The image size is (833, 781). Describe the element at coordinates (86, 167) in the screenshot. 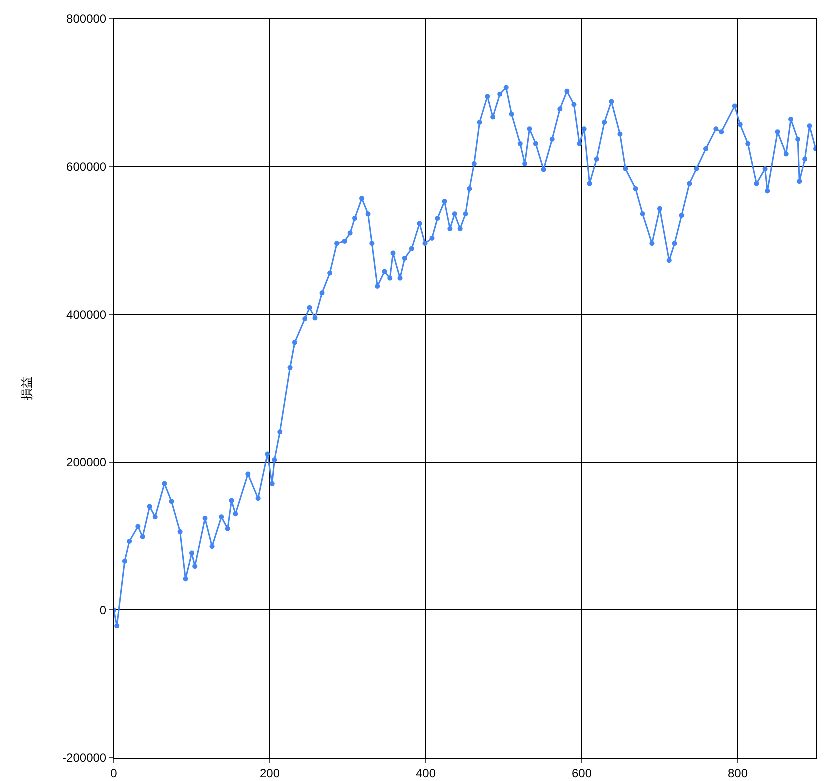

I see `y-tick-label: 600000` at that location.